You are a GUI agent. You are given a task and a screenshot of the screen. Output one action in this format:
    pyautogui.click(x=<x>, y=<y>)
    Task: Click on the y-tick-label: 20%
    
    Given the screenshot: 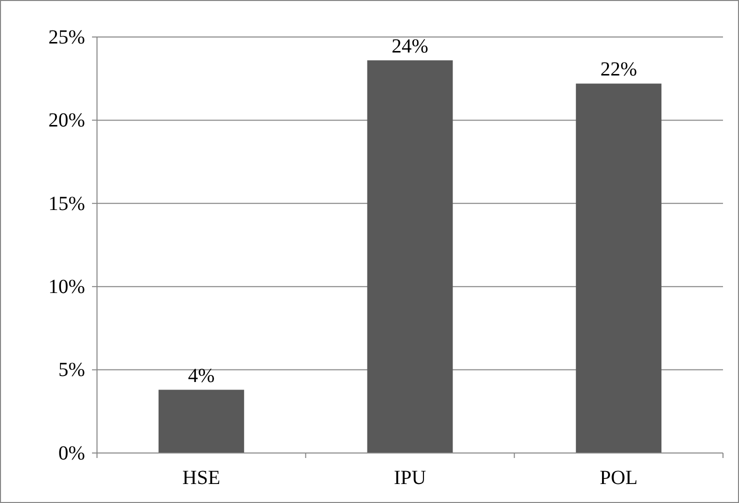 What is the action you would take?
    pyautogui.click(x=66, y=121)
    